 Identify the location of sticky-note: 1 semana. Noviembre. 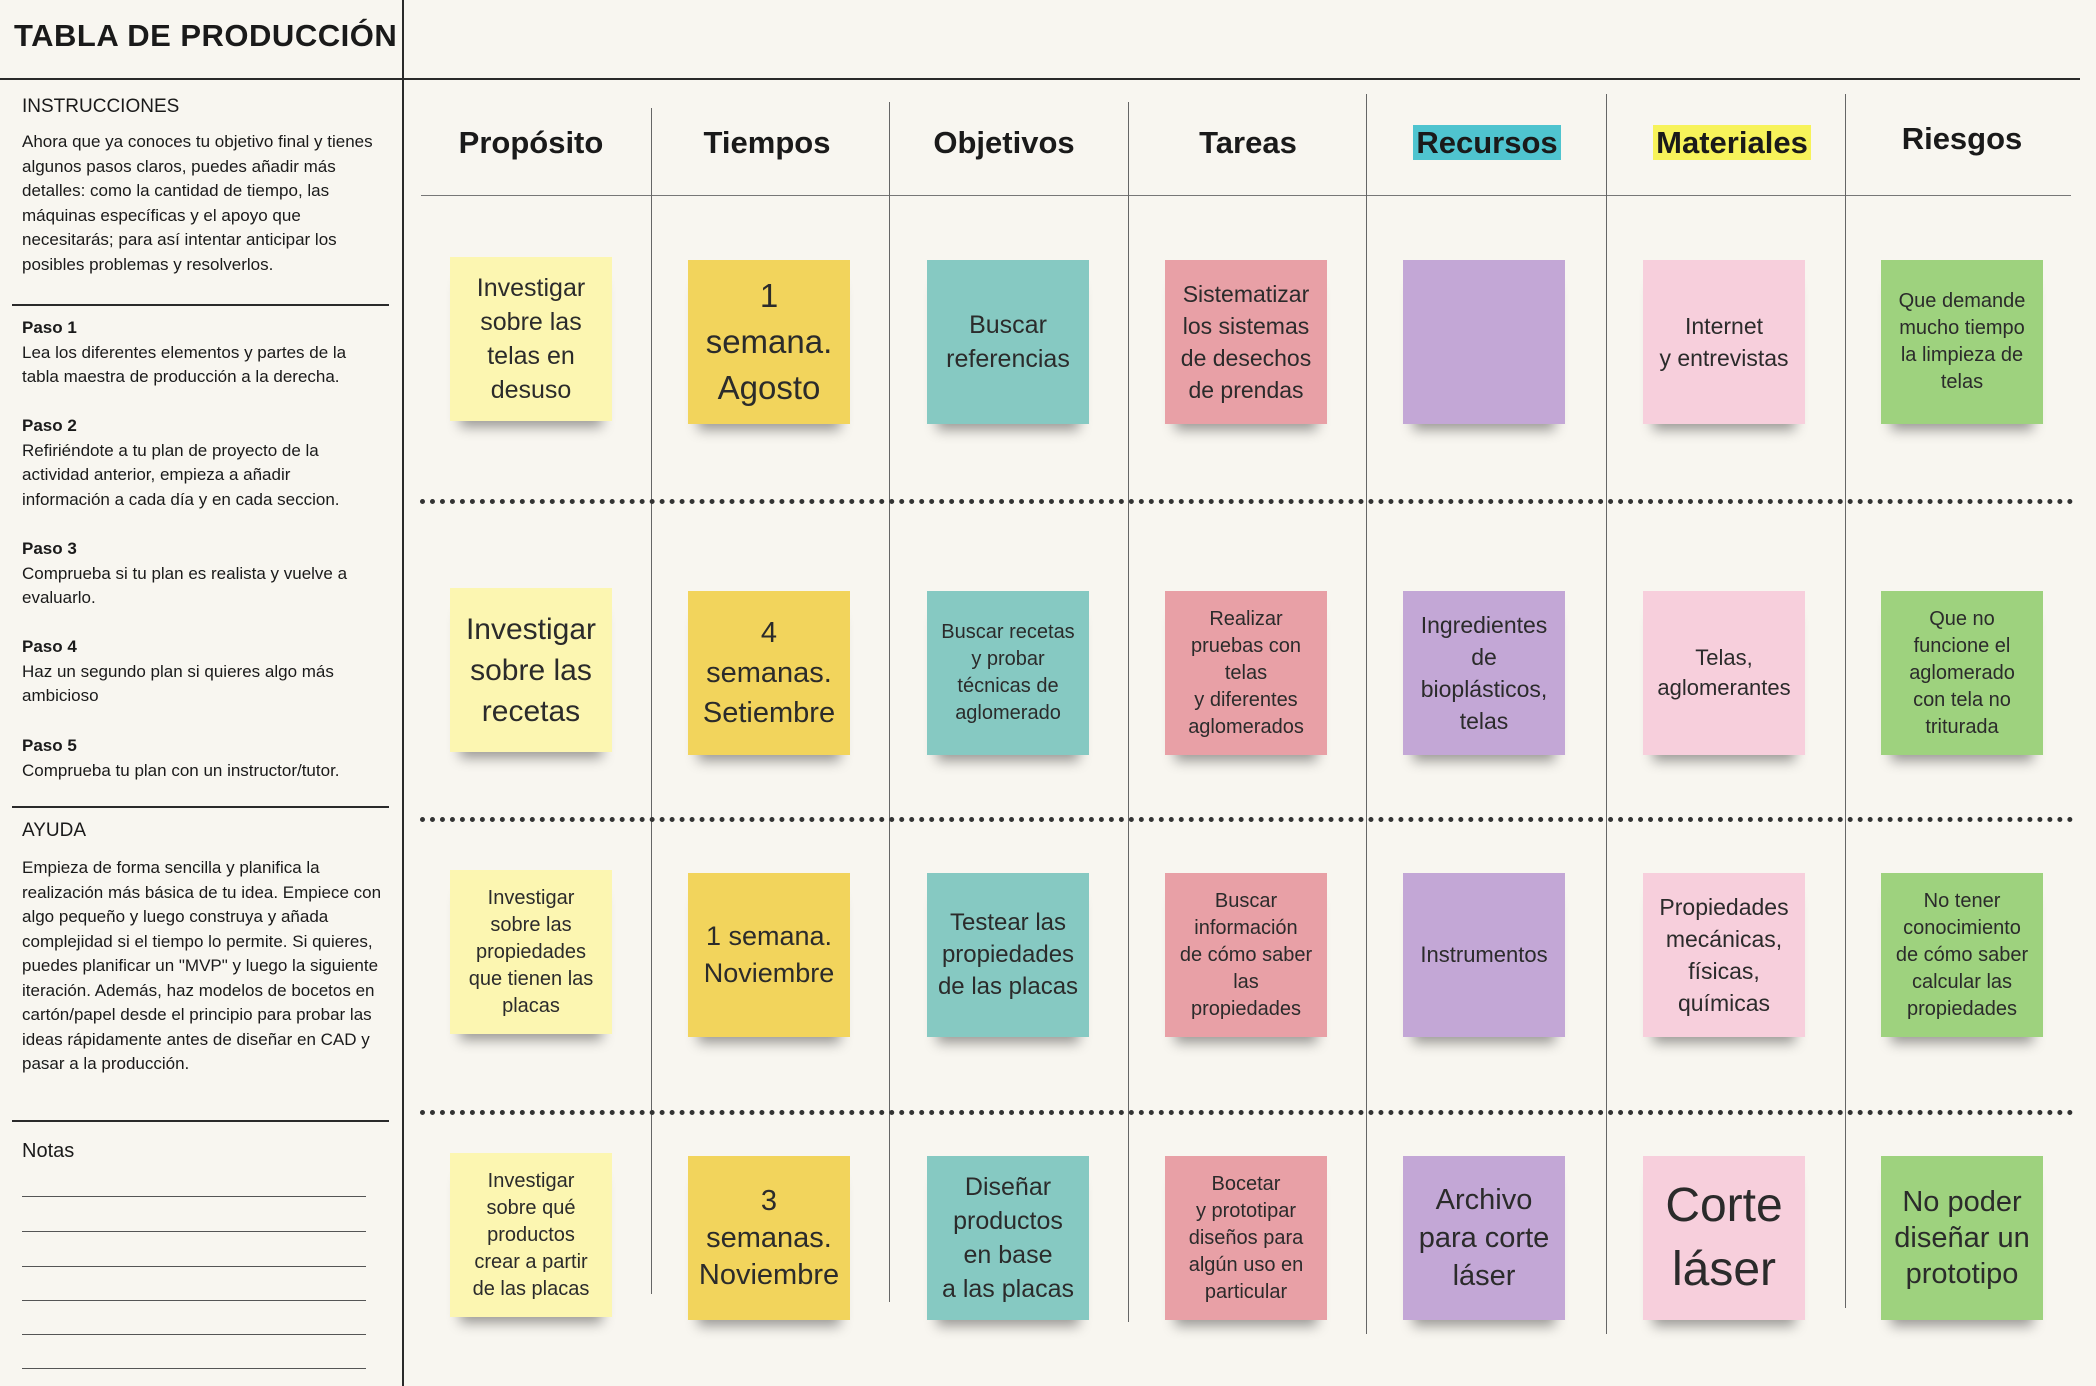
(769, 955).